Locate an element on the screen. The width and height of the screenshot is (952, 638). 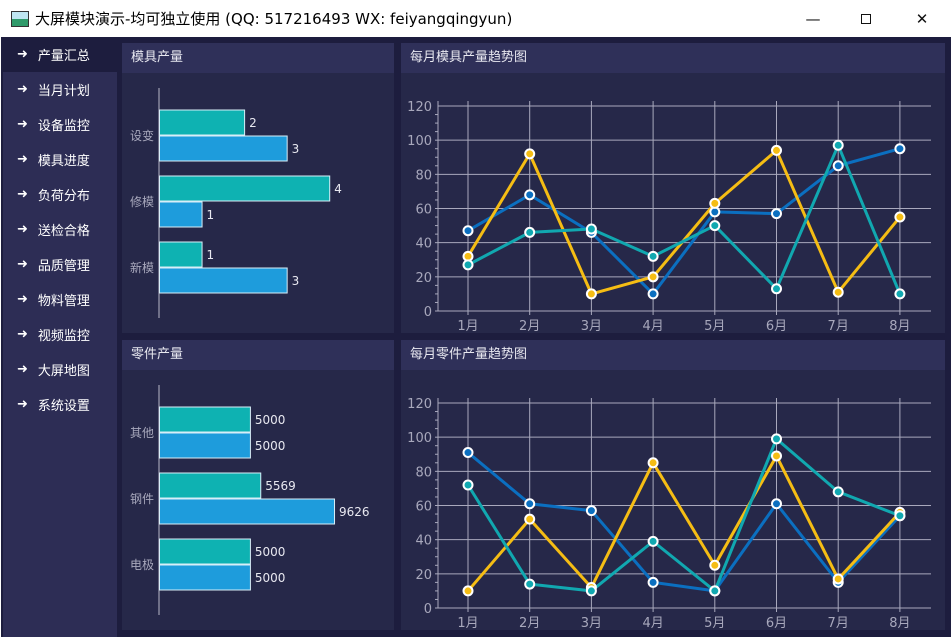
data-label: 5569 is located at coordinates (280, 486).